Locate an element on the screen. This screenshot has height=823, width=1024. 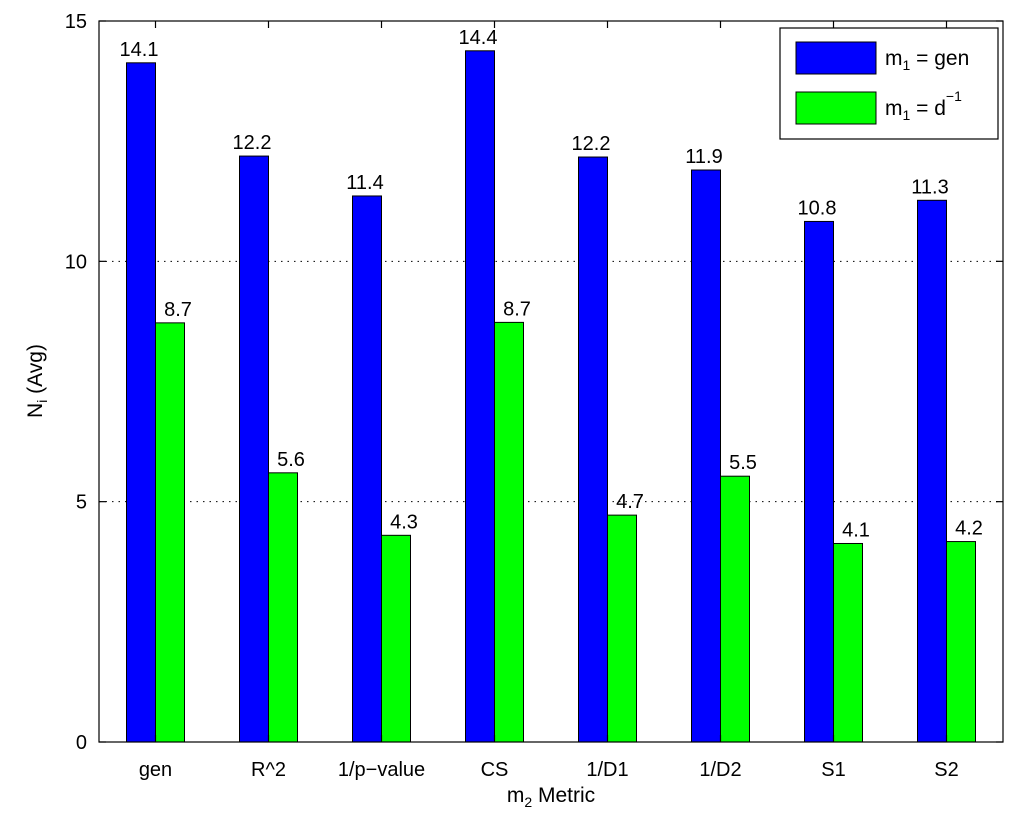
legend-2-rest: = d is located at coordinates (928, 108).